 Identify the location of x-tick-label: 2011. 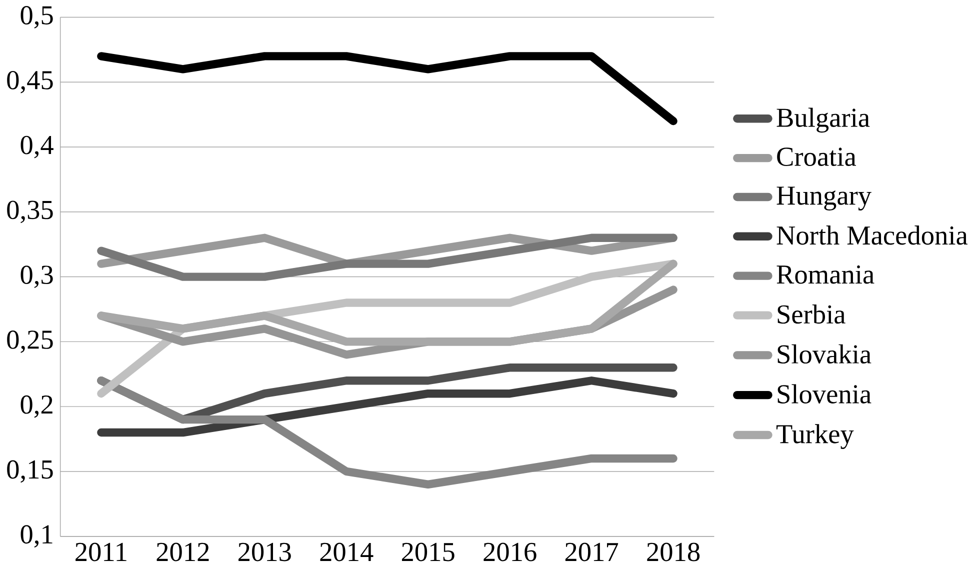
(101, 552).